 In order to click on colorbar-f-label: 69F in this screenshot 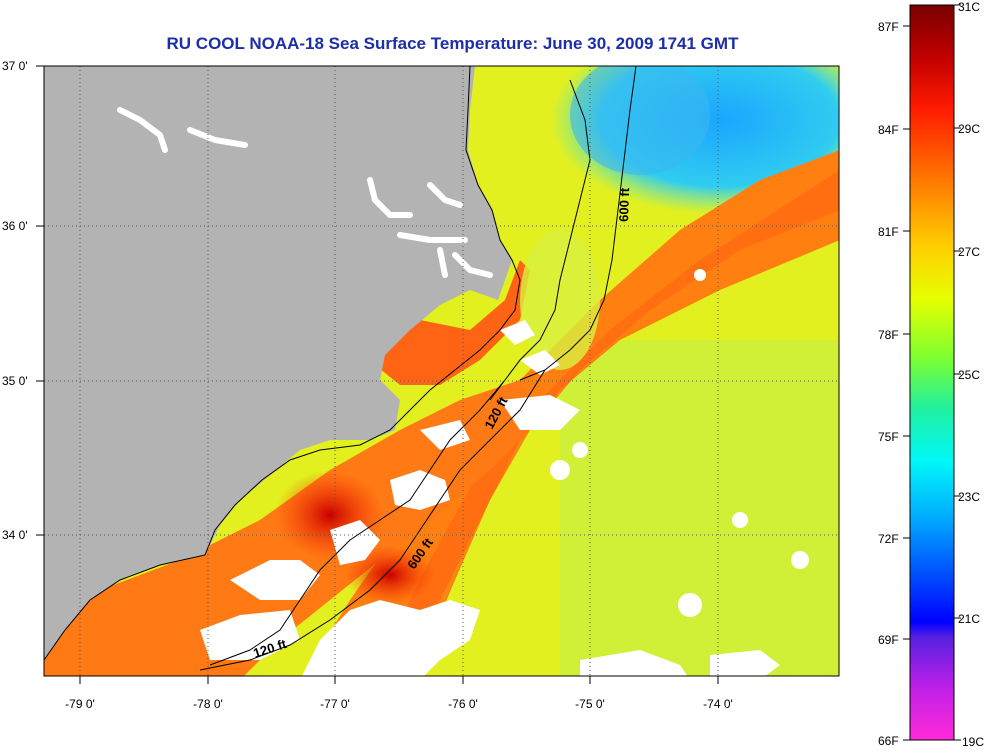, I will do `click(888, 640)`.